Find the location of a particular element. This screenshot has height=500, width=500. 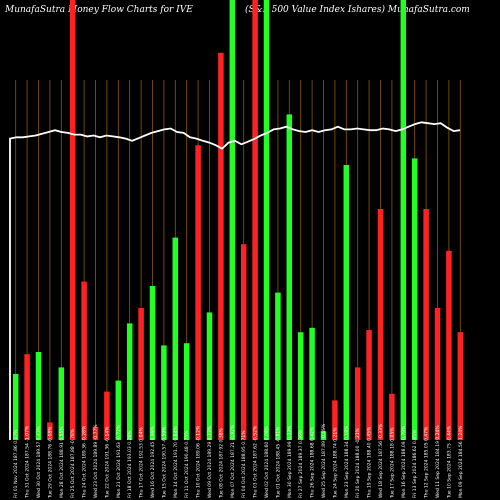

x-tick-label: Thu 26 Sep 2024 188.68 0.42% is located at coordinates (313, 462).